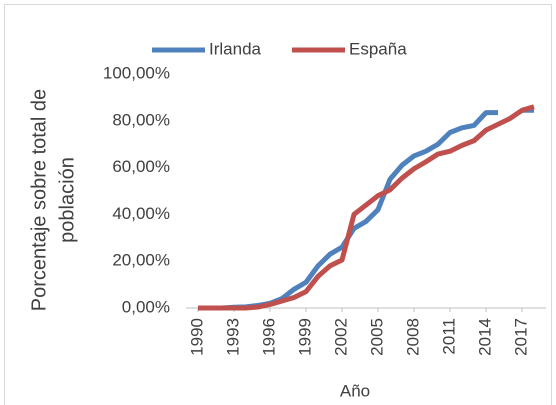  What do you see at coordinates (196, 337) in the screenshot?
I see `x-tick-label: 1990` at bounding box center [196, 337].